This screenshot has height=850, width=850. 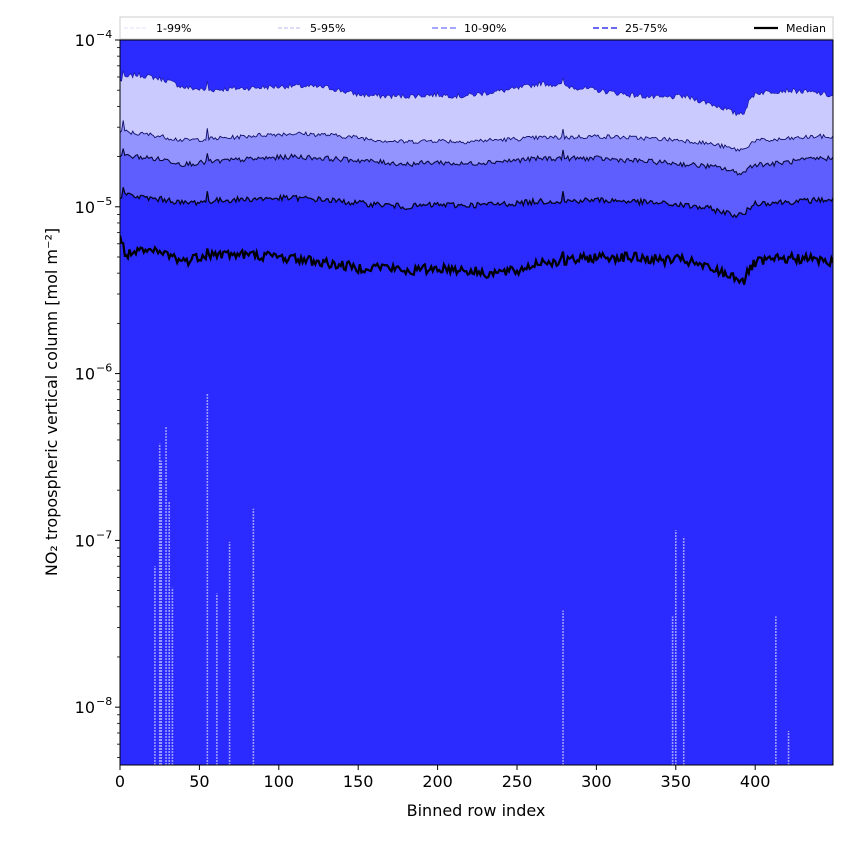 What do you see at coordinates (358, 781) in the screenshot?
I see `x-tick-label: 150` at bounding box center [358, 781].